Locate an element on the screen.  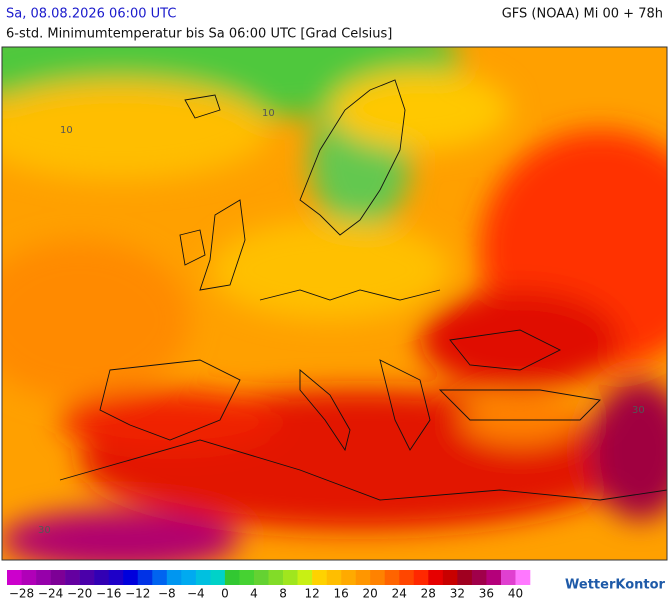
legend-label: 12 is located at coordinates (311, 593).